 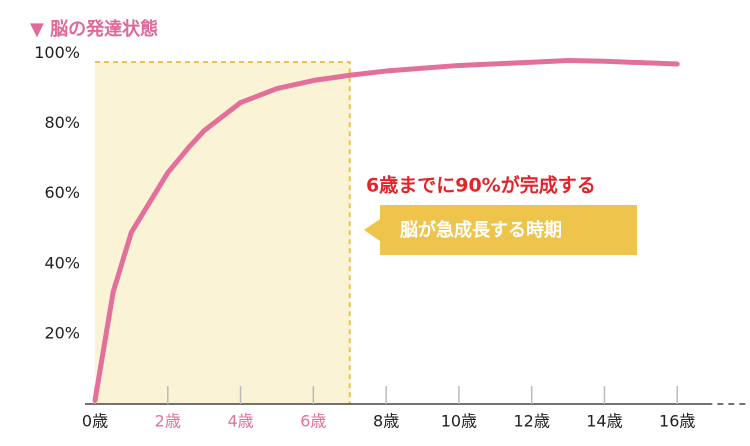 I want to click on y-tick-label: 80%, so click(x=62, y=122).